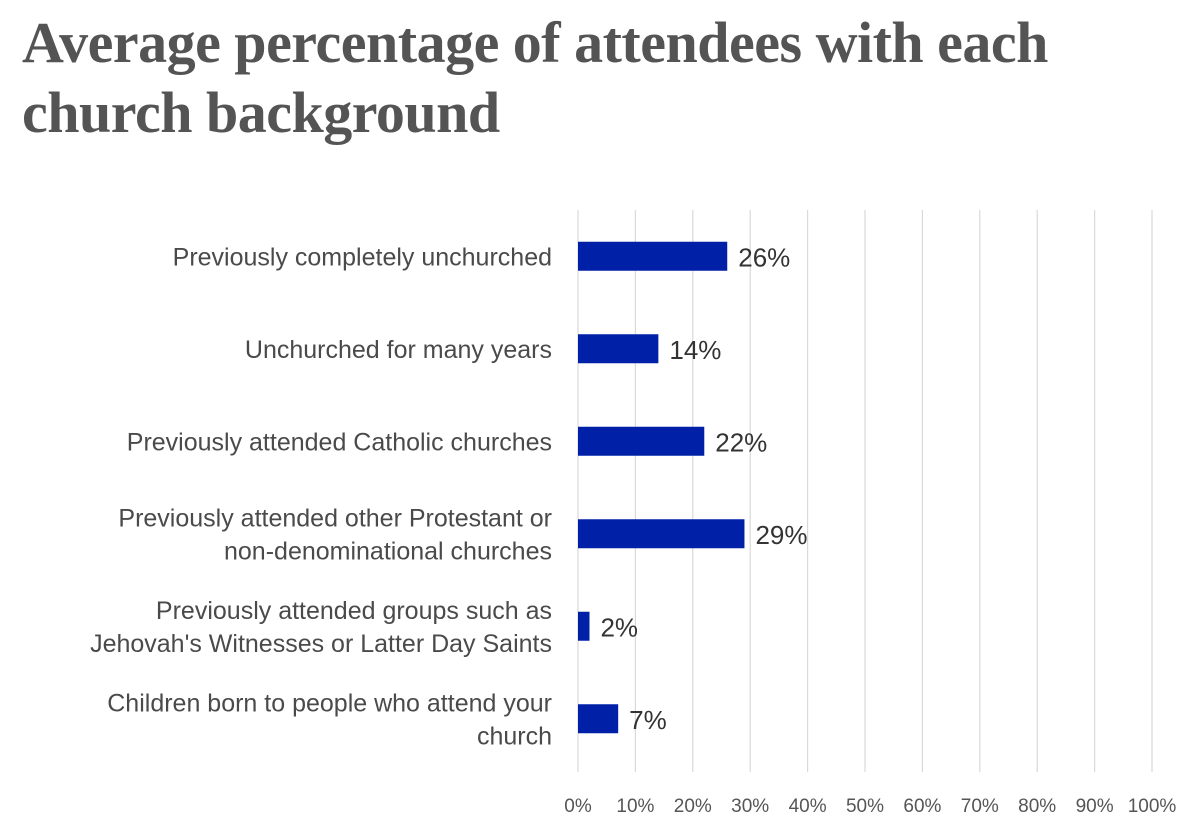 The image size is (1199, 829). I want to click on category-label: Jehovah's Witnesses or Latter Day Saints, so click(321, 644).